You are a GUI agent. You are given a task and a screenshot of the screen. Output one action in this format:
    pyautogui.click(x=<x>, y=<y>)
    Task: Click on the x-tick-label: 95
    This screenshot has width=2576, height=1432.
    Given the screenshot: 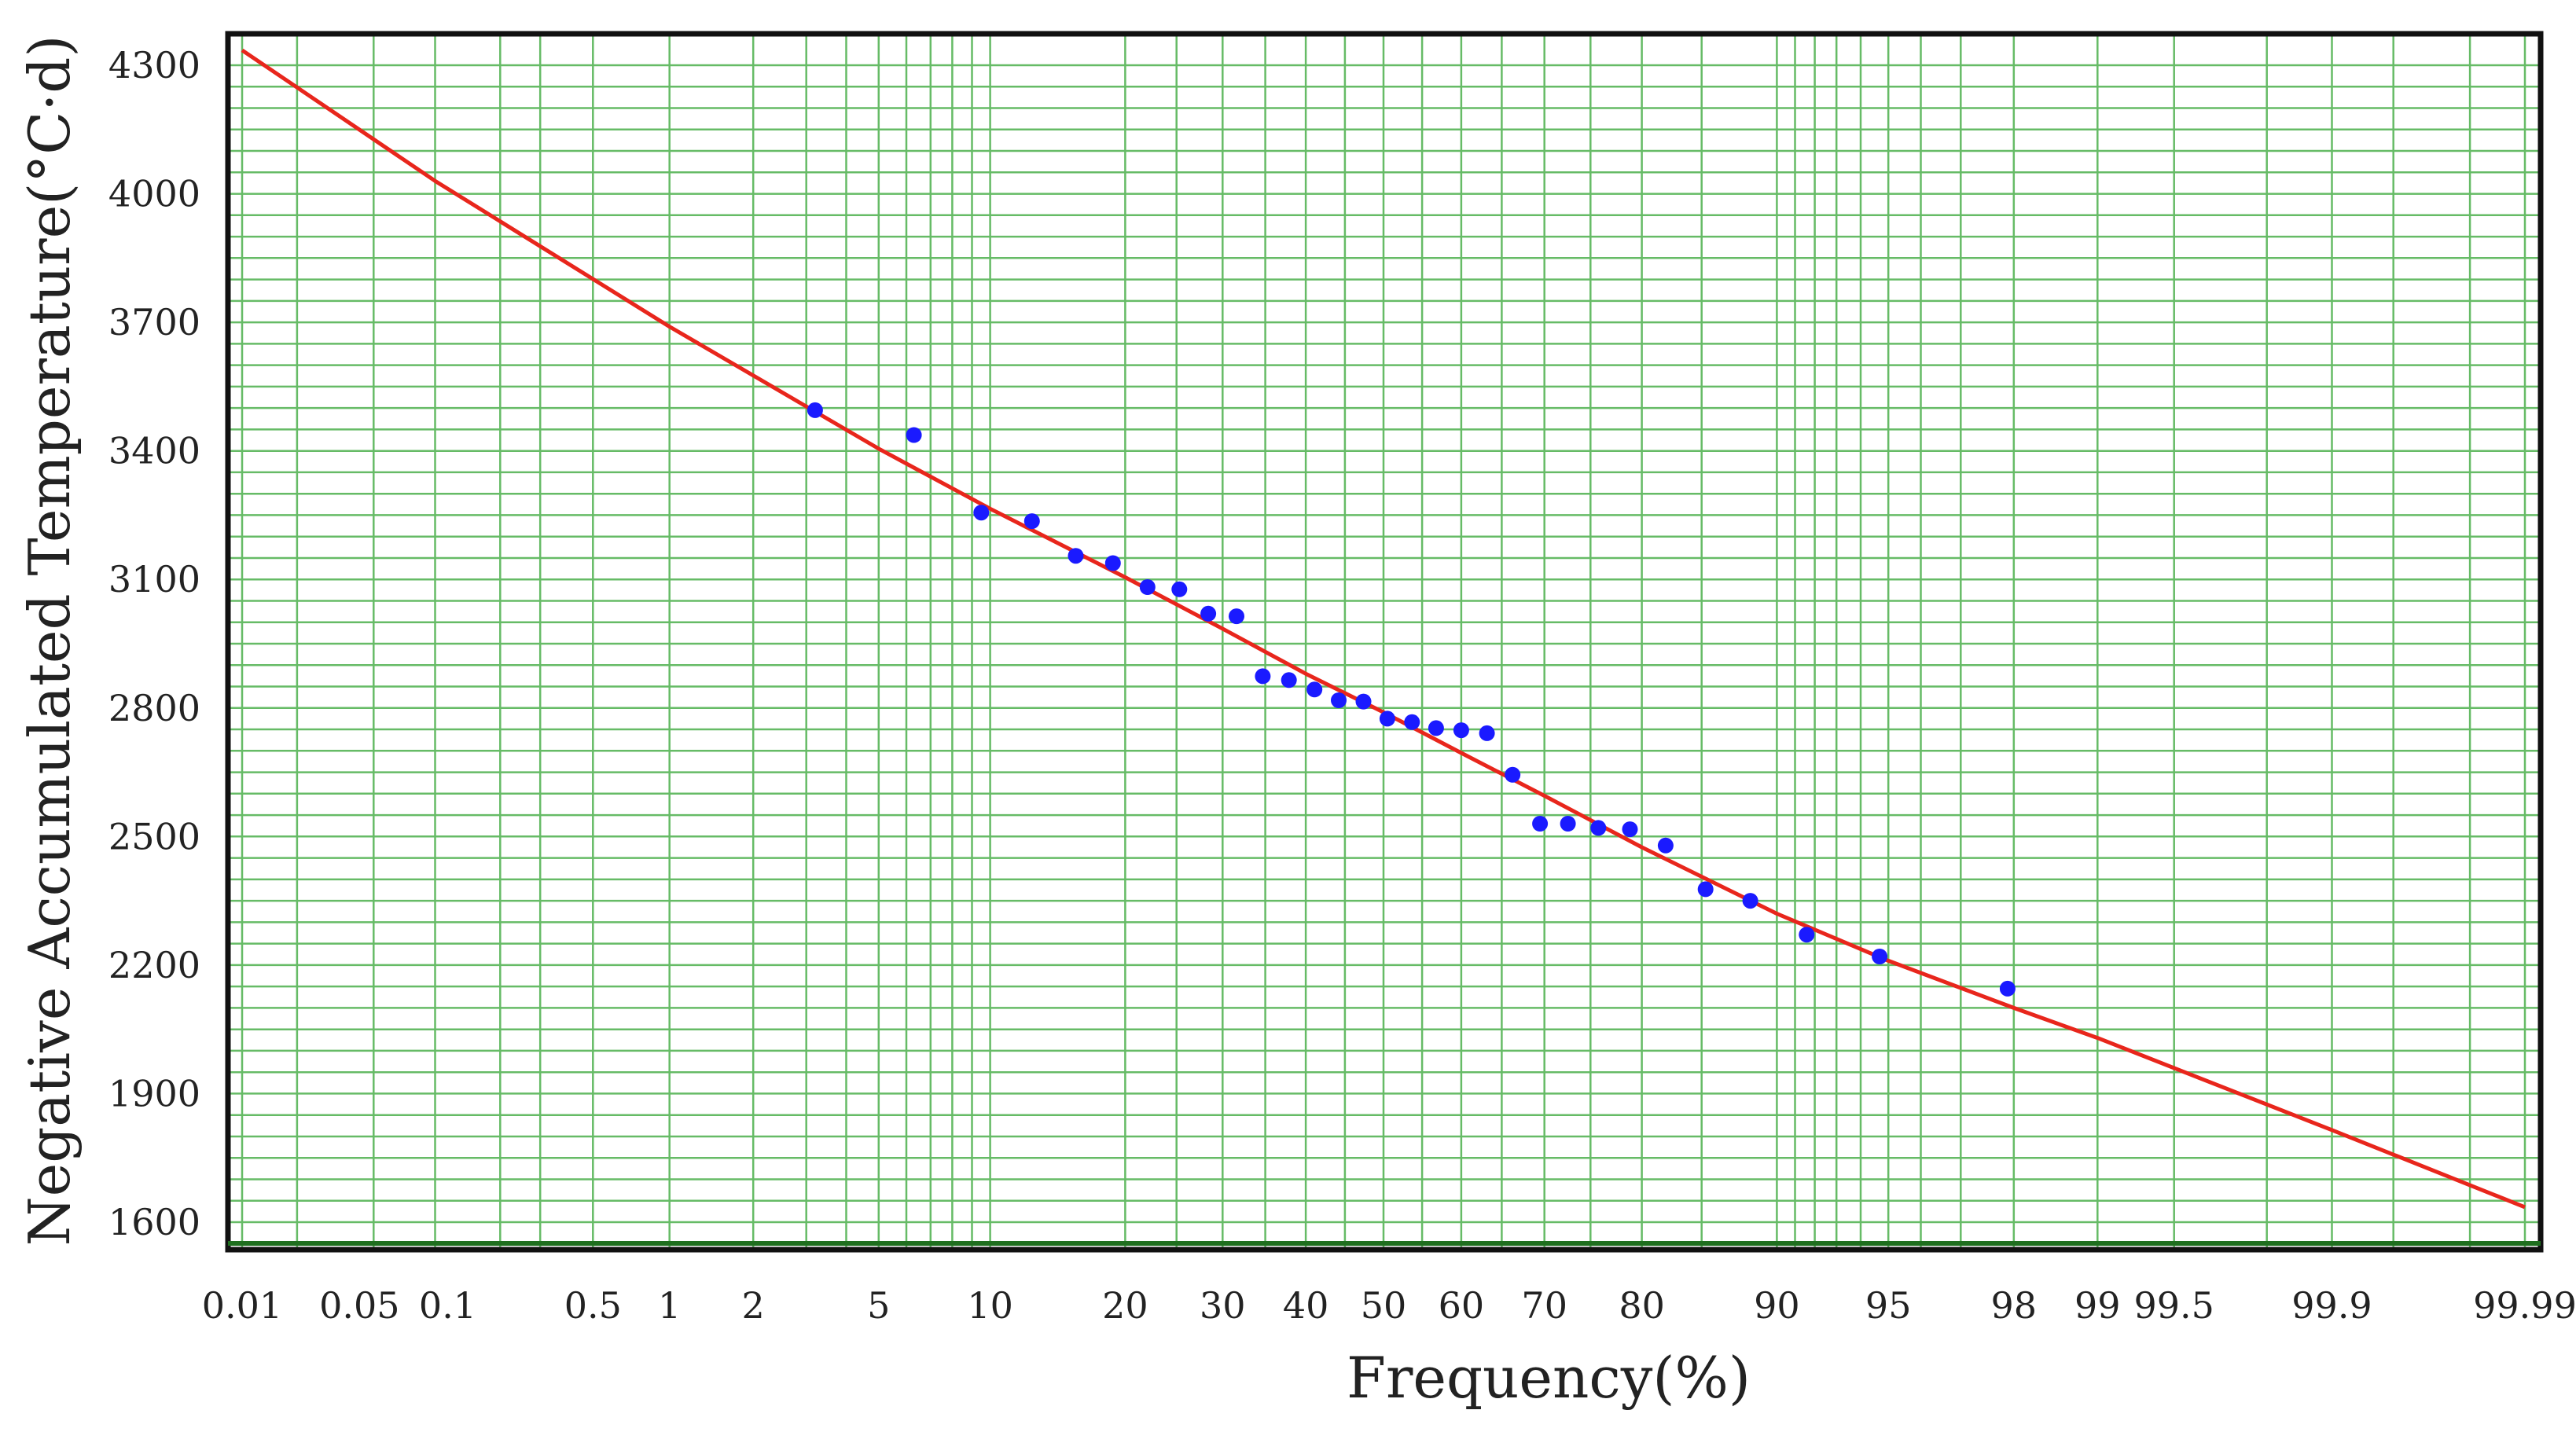 What is the action you would take?
    pyautogui.click(x=1889, y=1305)
    